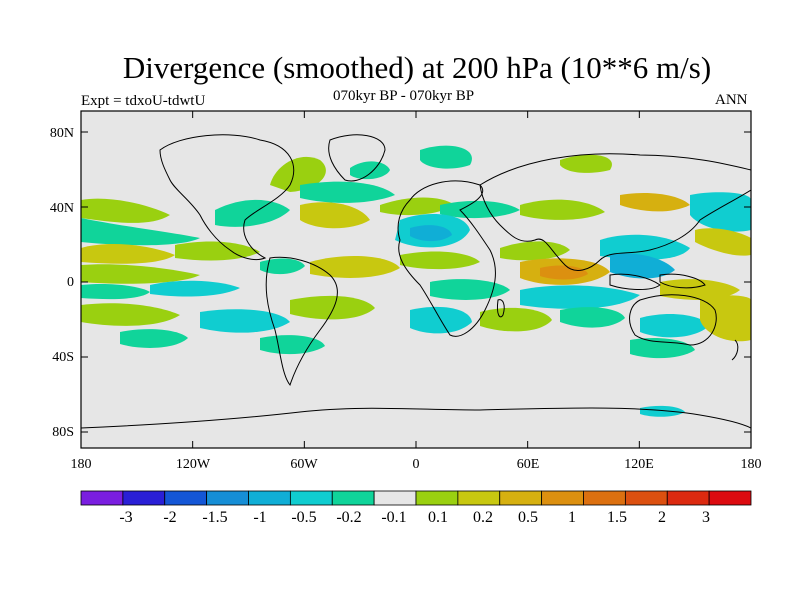 Image resolution: width=800 pixels, height=600 pixels. I want to click on period-label: 070kyr BP - 070kyr BP, so click(404, 96).